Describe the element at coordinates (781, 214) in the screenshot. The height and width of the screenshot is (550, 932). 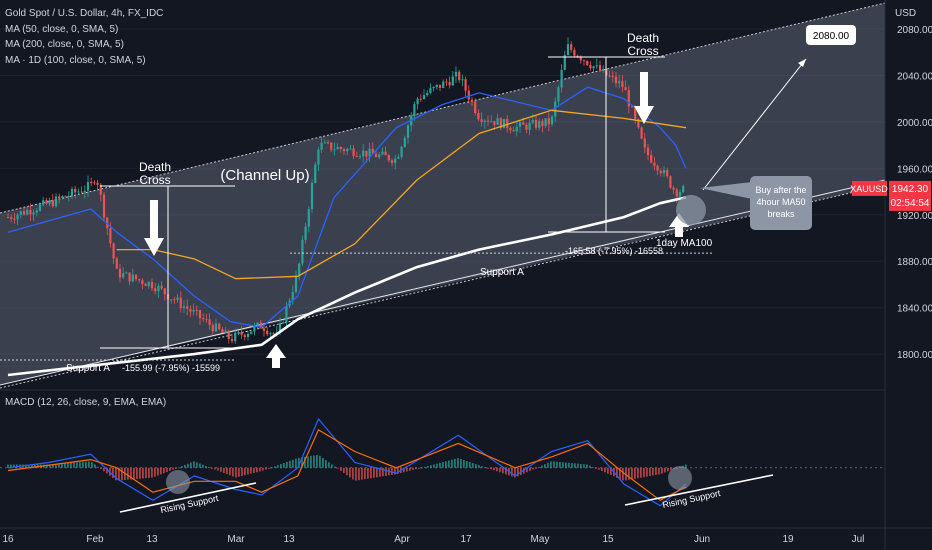
I see `buy-note-text: breaks` at that location.